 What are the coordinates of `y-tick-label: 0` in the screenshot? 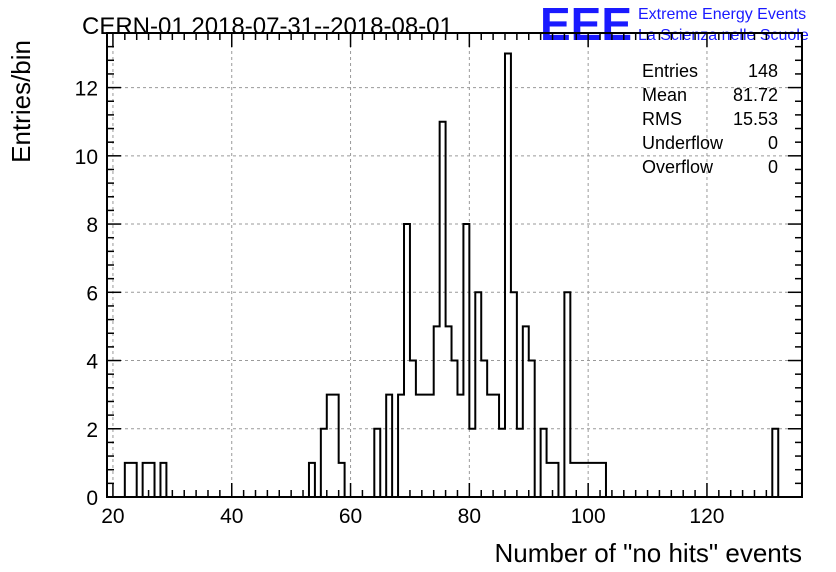 It's located at (92, 498).